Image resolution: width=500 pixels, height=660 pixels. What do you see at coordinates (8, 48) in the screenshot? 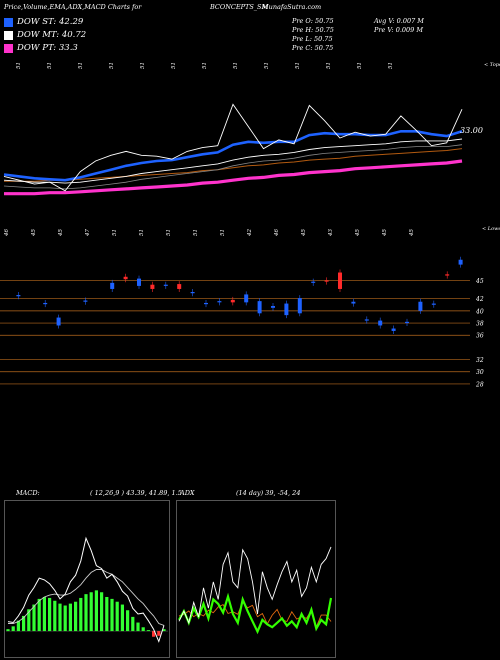
I see `legend-swatch-pt` at bounding box center [8, 48].